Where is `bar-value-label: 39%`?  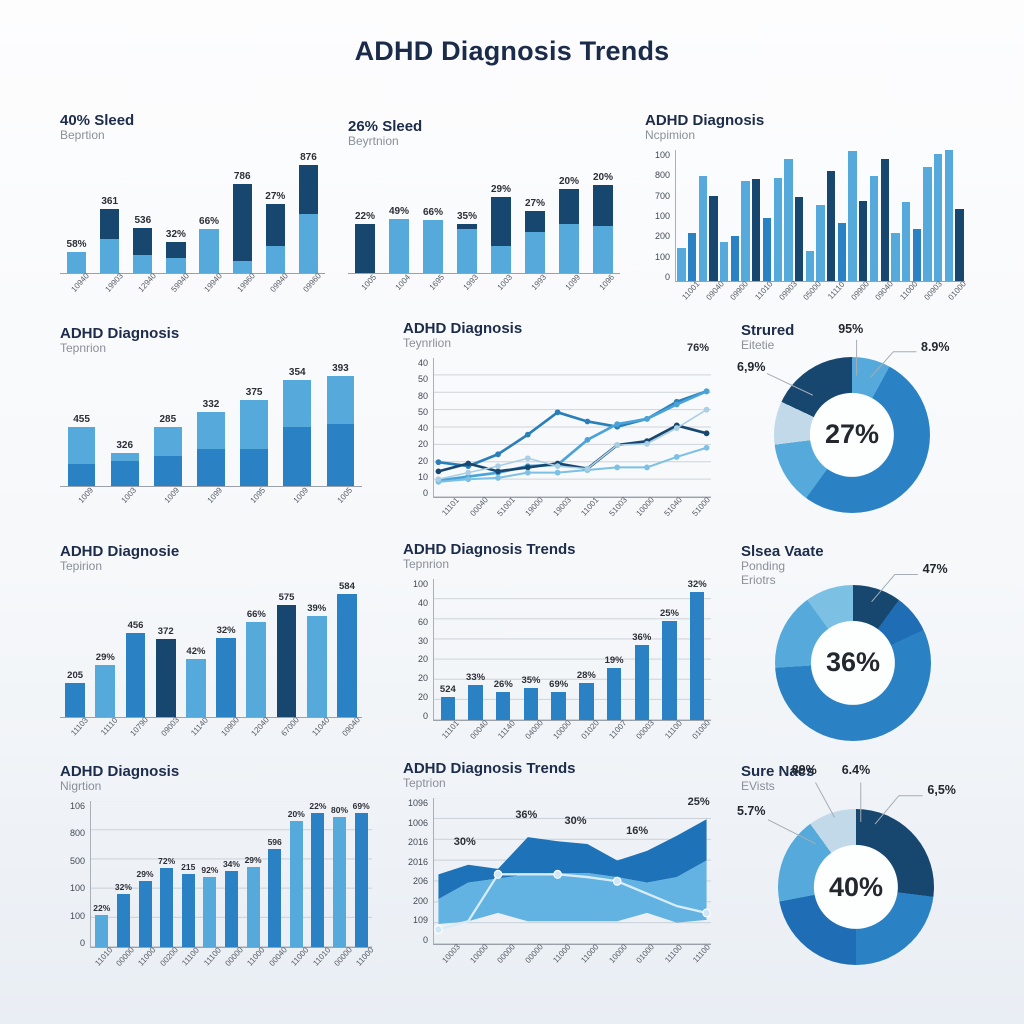
bar-value-label: 39% is located at coordinates (317, 609).